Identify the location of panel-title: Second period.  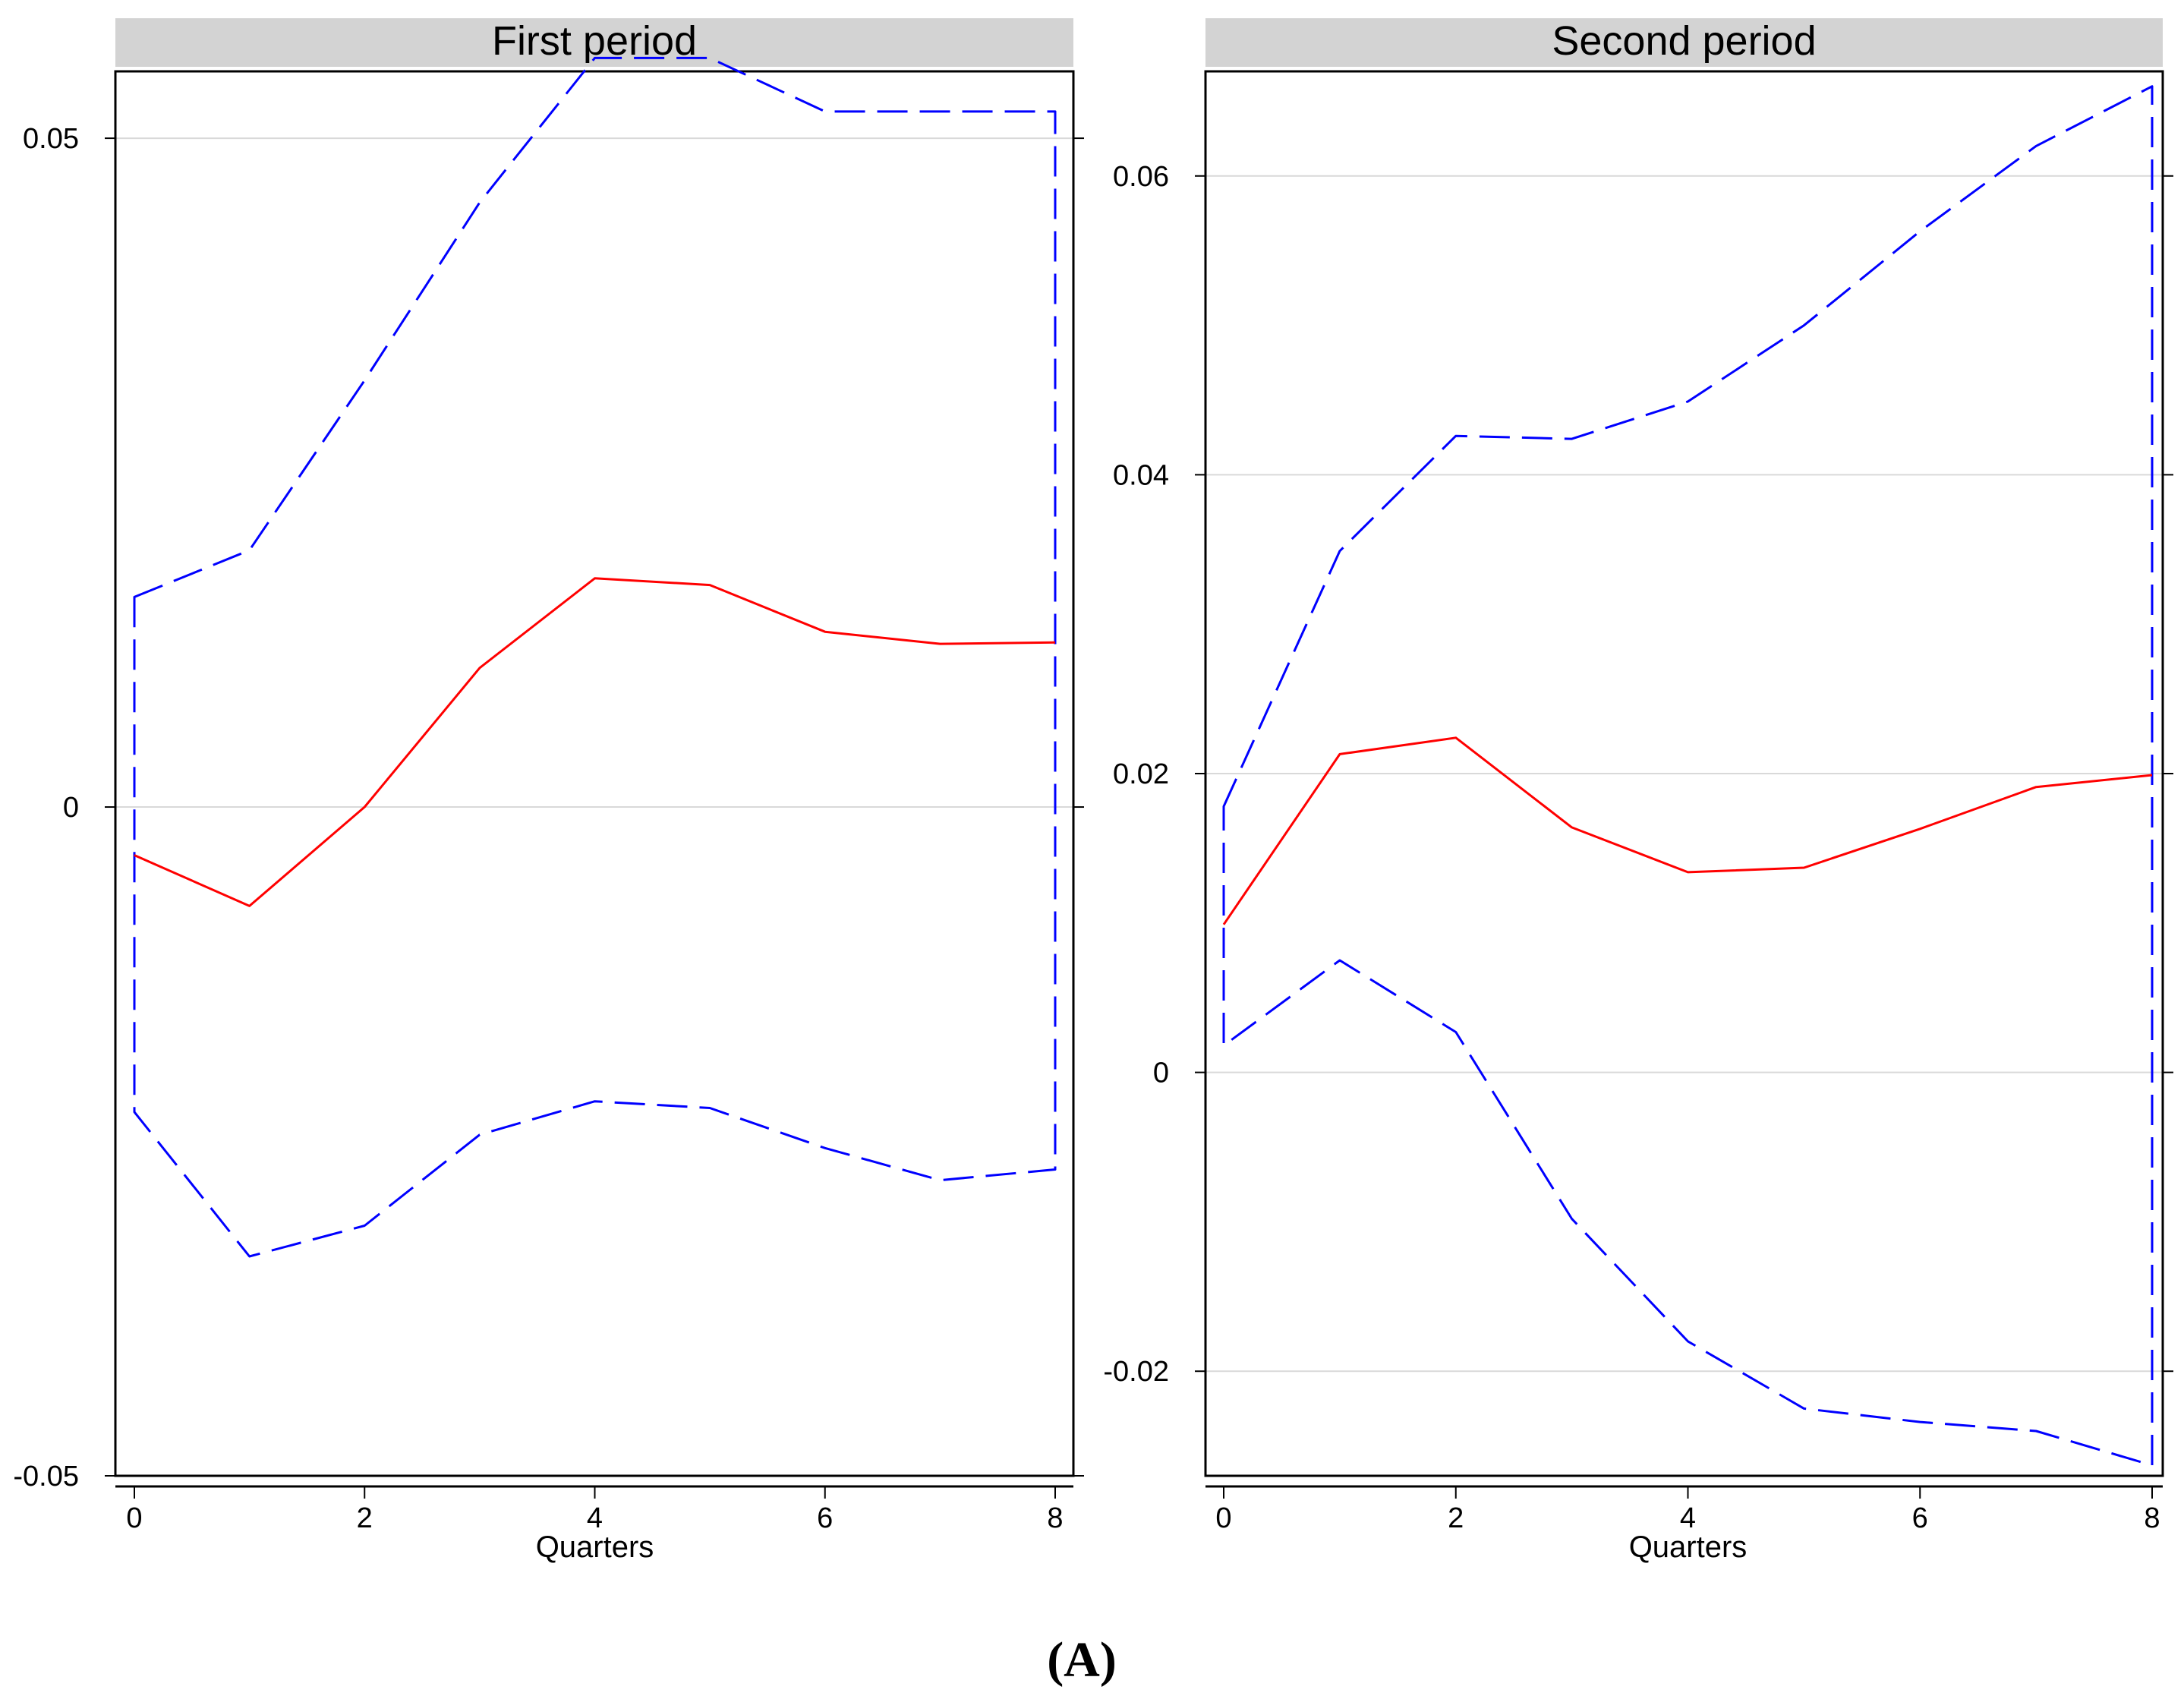
(1684, 41).